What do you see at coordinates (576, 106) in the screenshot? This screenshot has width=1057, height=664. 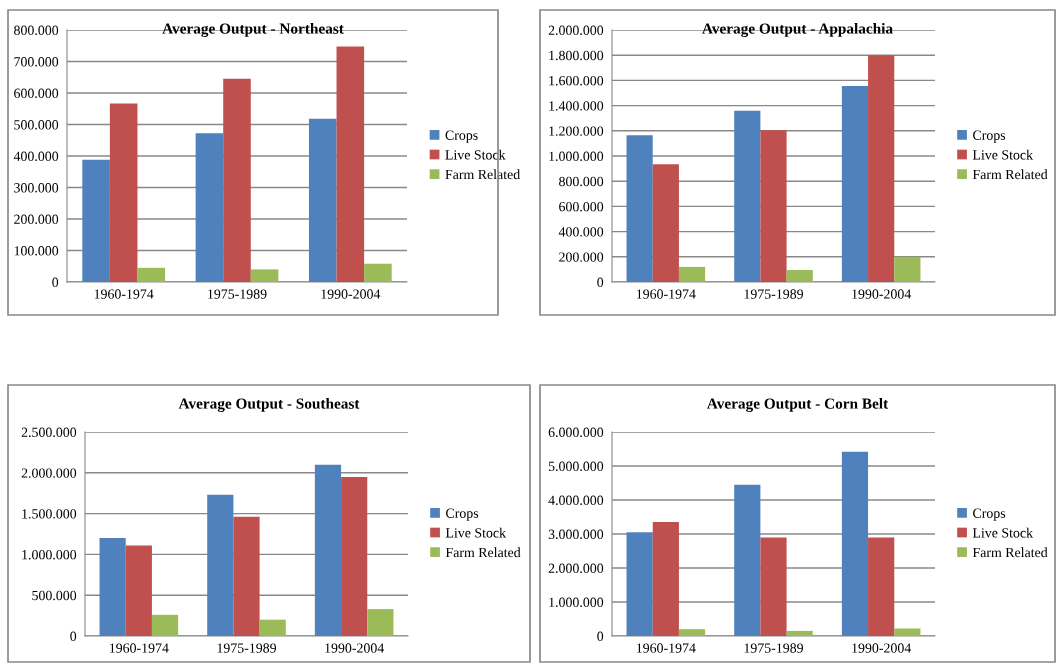 I see `y-tick-label: 1.400.000` at bounding box center [576, 106].